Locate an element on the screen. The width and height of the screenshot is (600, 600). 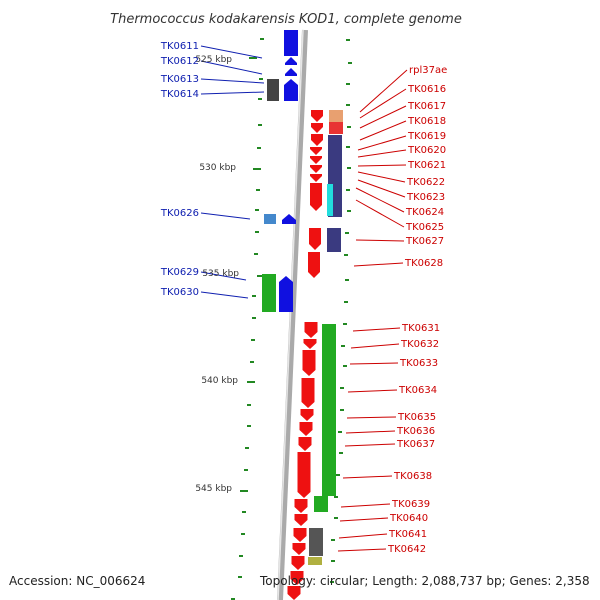
reverse-gene-label: TK0633 is located at coordinates (418, 363).